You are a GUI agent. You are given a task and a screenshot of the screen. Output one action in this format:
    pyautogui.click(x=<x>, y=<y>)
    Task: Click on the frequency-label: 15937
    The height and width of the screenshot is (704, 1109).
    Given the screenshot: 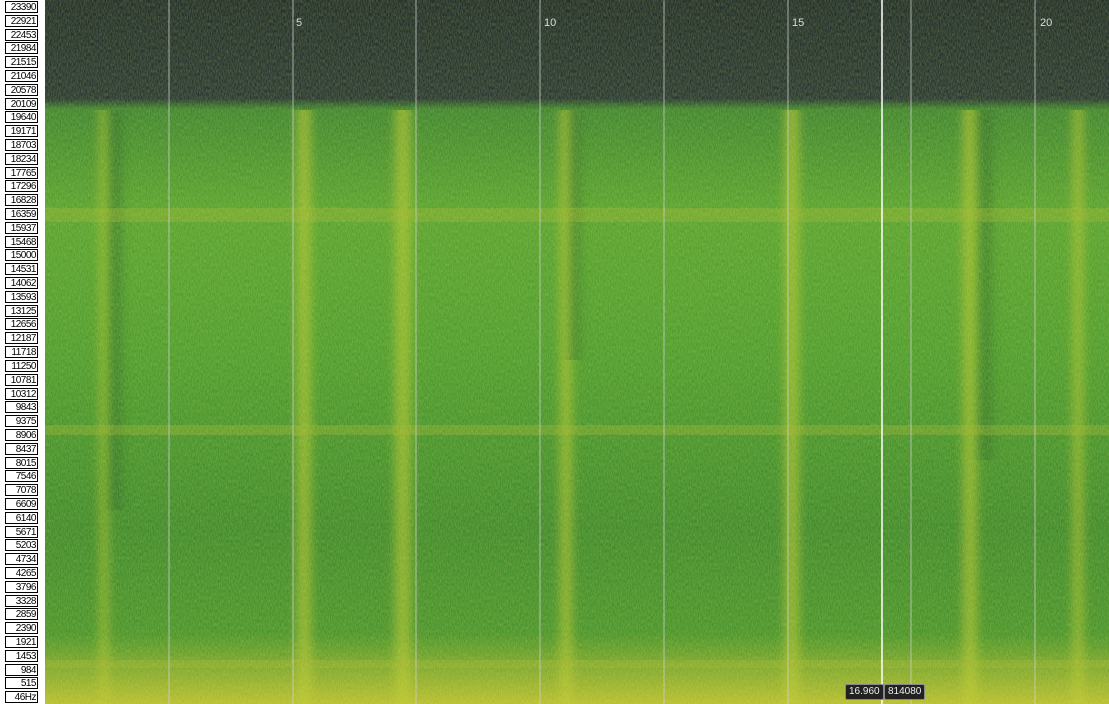 What is the action you would take?
    pyautogui.click(x=21, y=227)
    